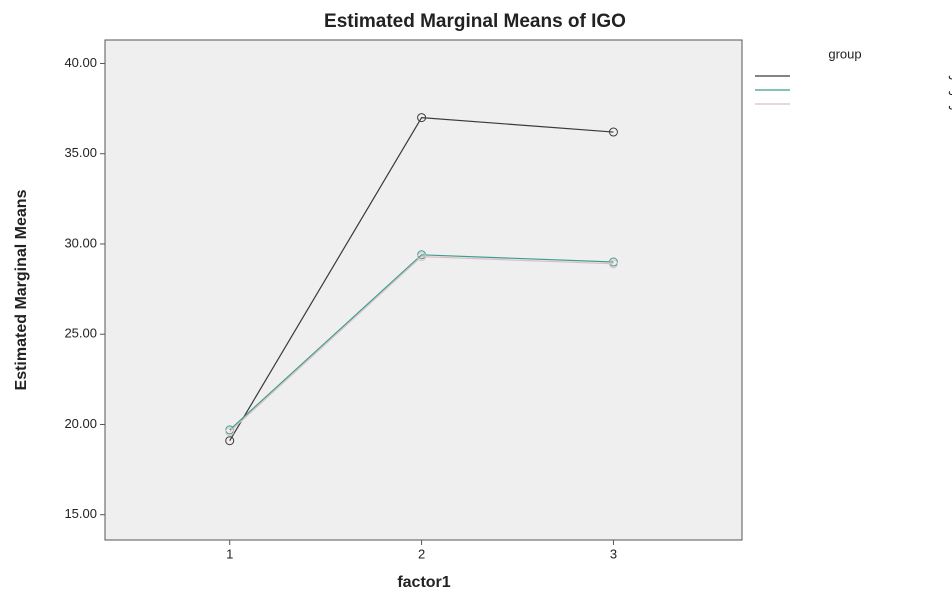  What do you see at coordinates (21, 289) in the screenshot?
I see `y-axis-label: Estimated Marginal Means` at bounding box center [21, 289].